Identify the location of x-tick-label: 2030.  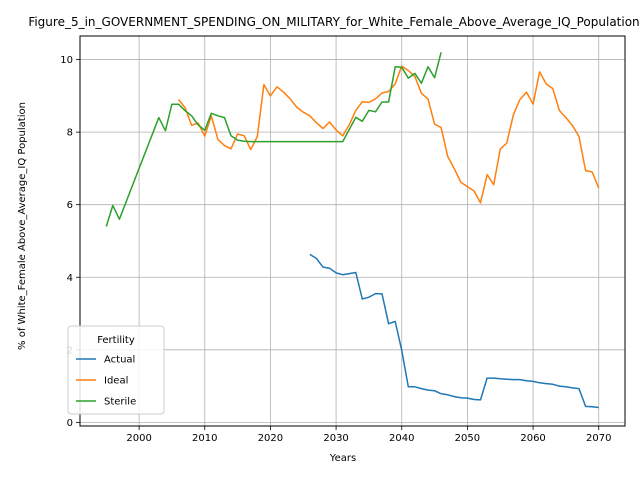
(335, 438).